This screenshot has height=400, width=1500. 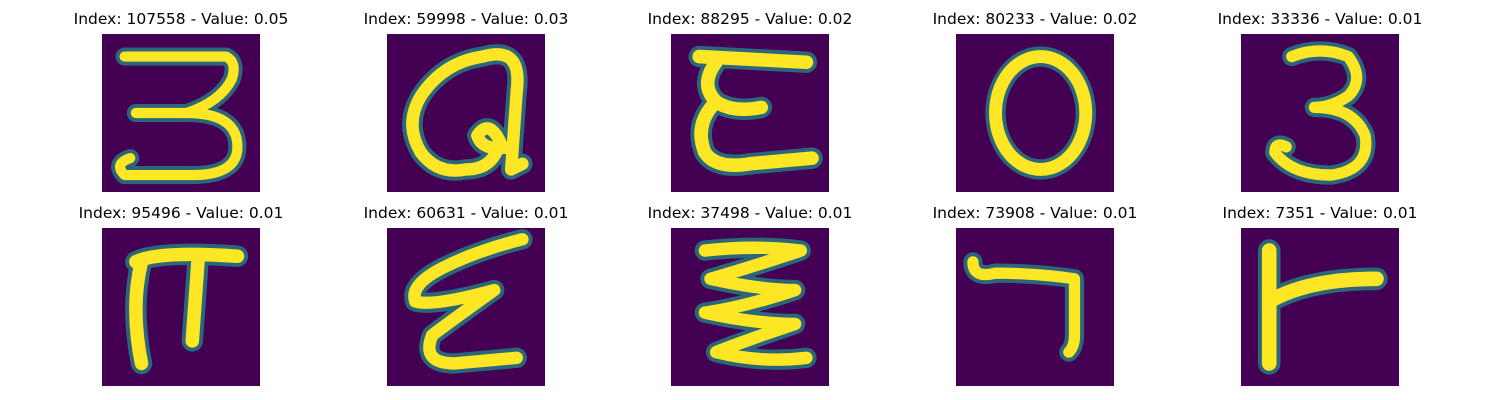 I want to click on digit-image-pi, so click(x=181, y=307).